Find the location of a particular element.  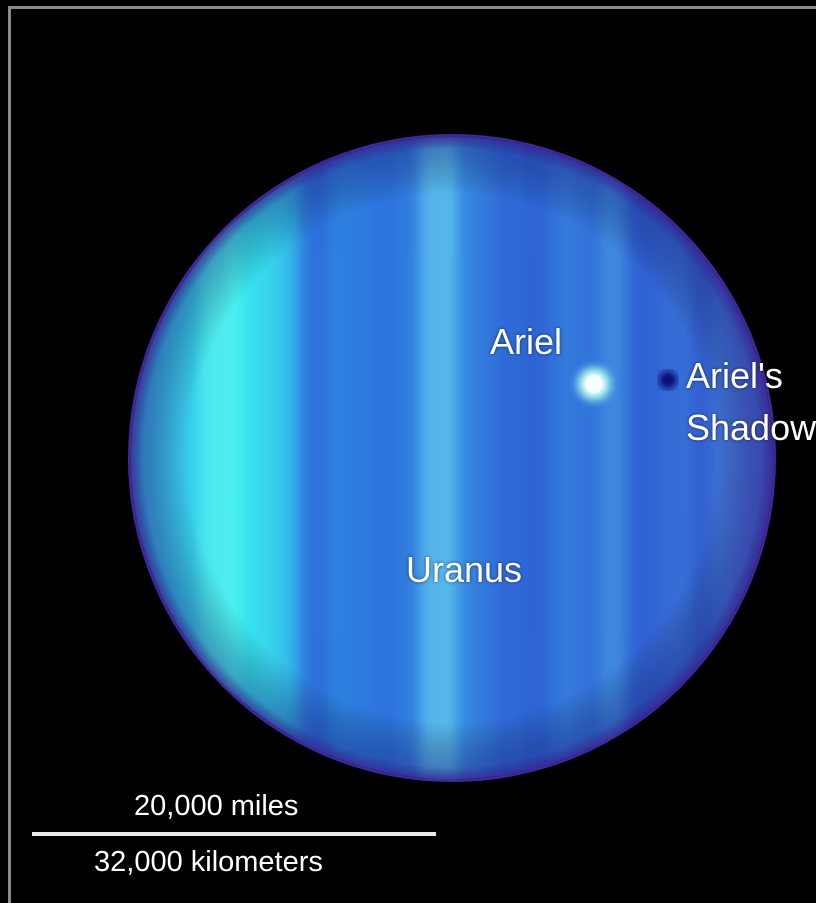

ariel-shadow-spot is located at coordinates (668, 380).